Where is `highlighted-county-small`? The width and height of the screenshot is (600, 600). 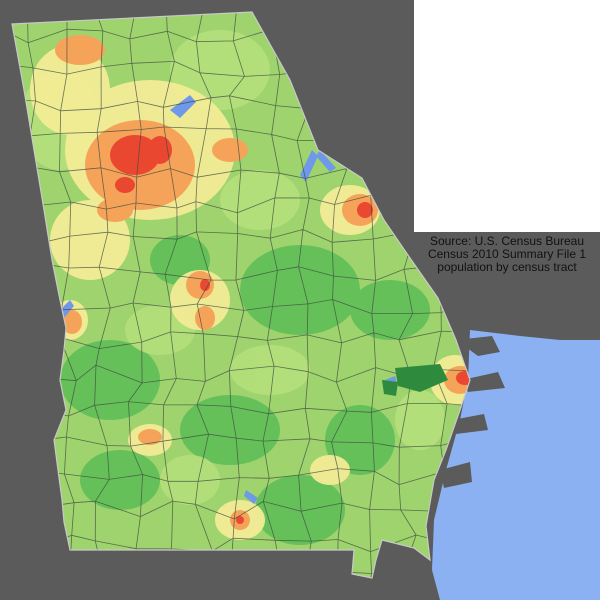 highlighted-county-small is located at coordinates (390, 388).